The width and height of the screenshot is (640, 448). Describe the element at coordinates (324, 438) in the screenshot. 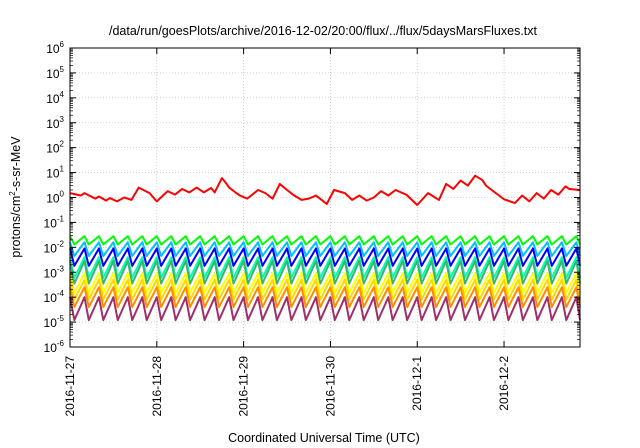

I see `x-axis-label: Coordinated Universal Time (UTC)` at that location.